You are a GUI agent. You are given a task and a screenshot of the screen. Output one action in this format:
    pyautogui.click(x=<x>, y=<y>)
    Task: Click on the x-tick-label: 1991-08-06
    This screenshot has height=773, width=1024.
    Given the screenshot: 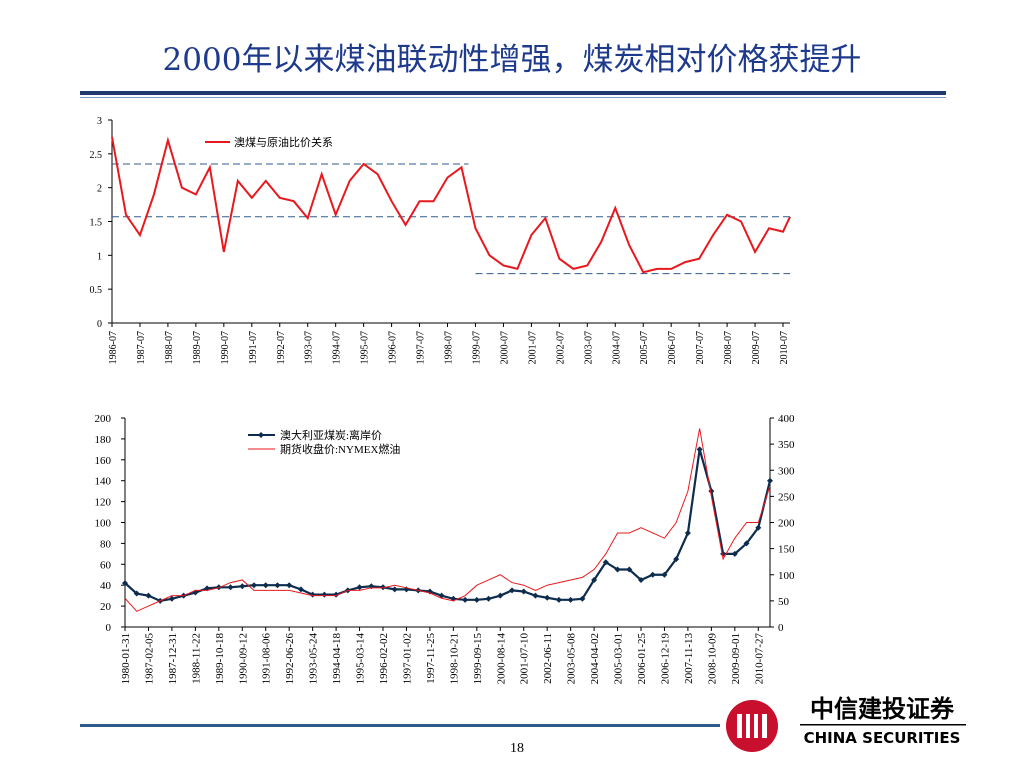 What is the action you would take?
    pyautogui.click(x=267, y=659)
    